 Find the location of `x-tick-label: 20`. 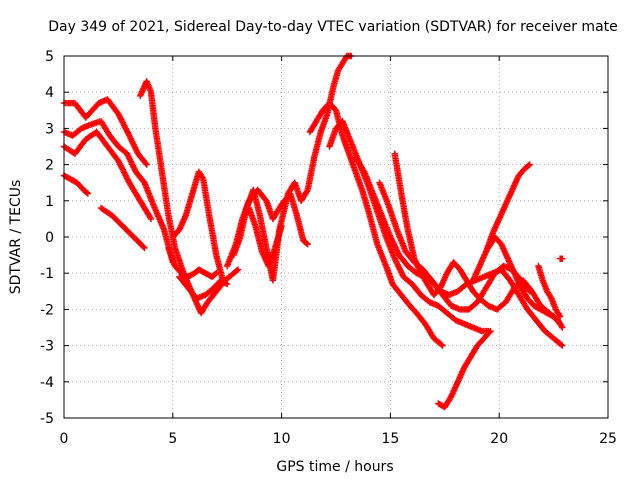

x-tick-label: 20 is located at coordinates (499, 439).